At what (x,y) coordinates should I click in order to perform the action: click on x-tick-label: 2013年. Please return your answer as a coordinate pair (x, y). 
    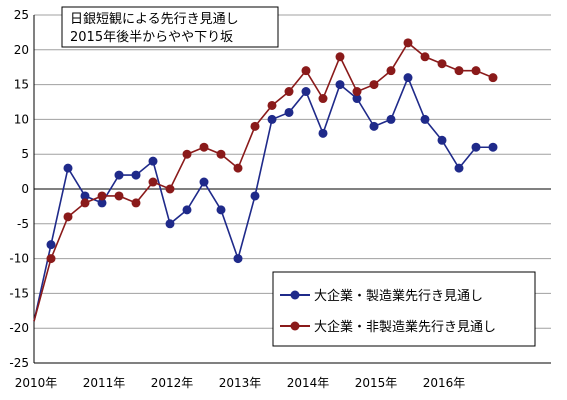
    Looking at the image, I should click on (240, 383).